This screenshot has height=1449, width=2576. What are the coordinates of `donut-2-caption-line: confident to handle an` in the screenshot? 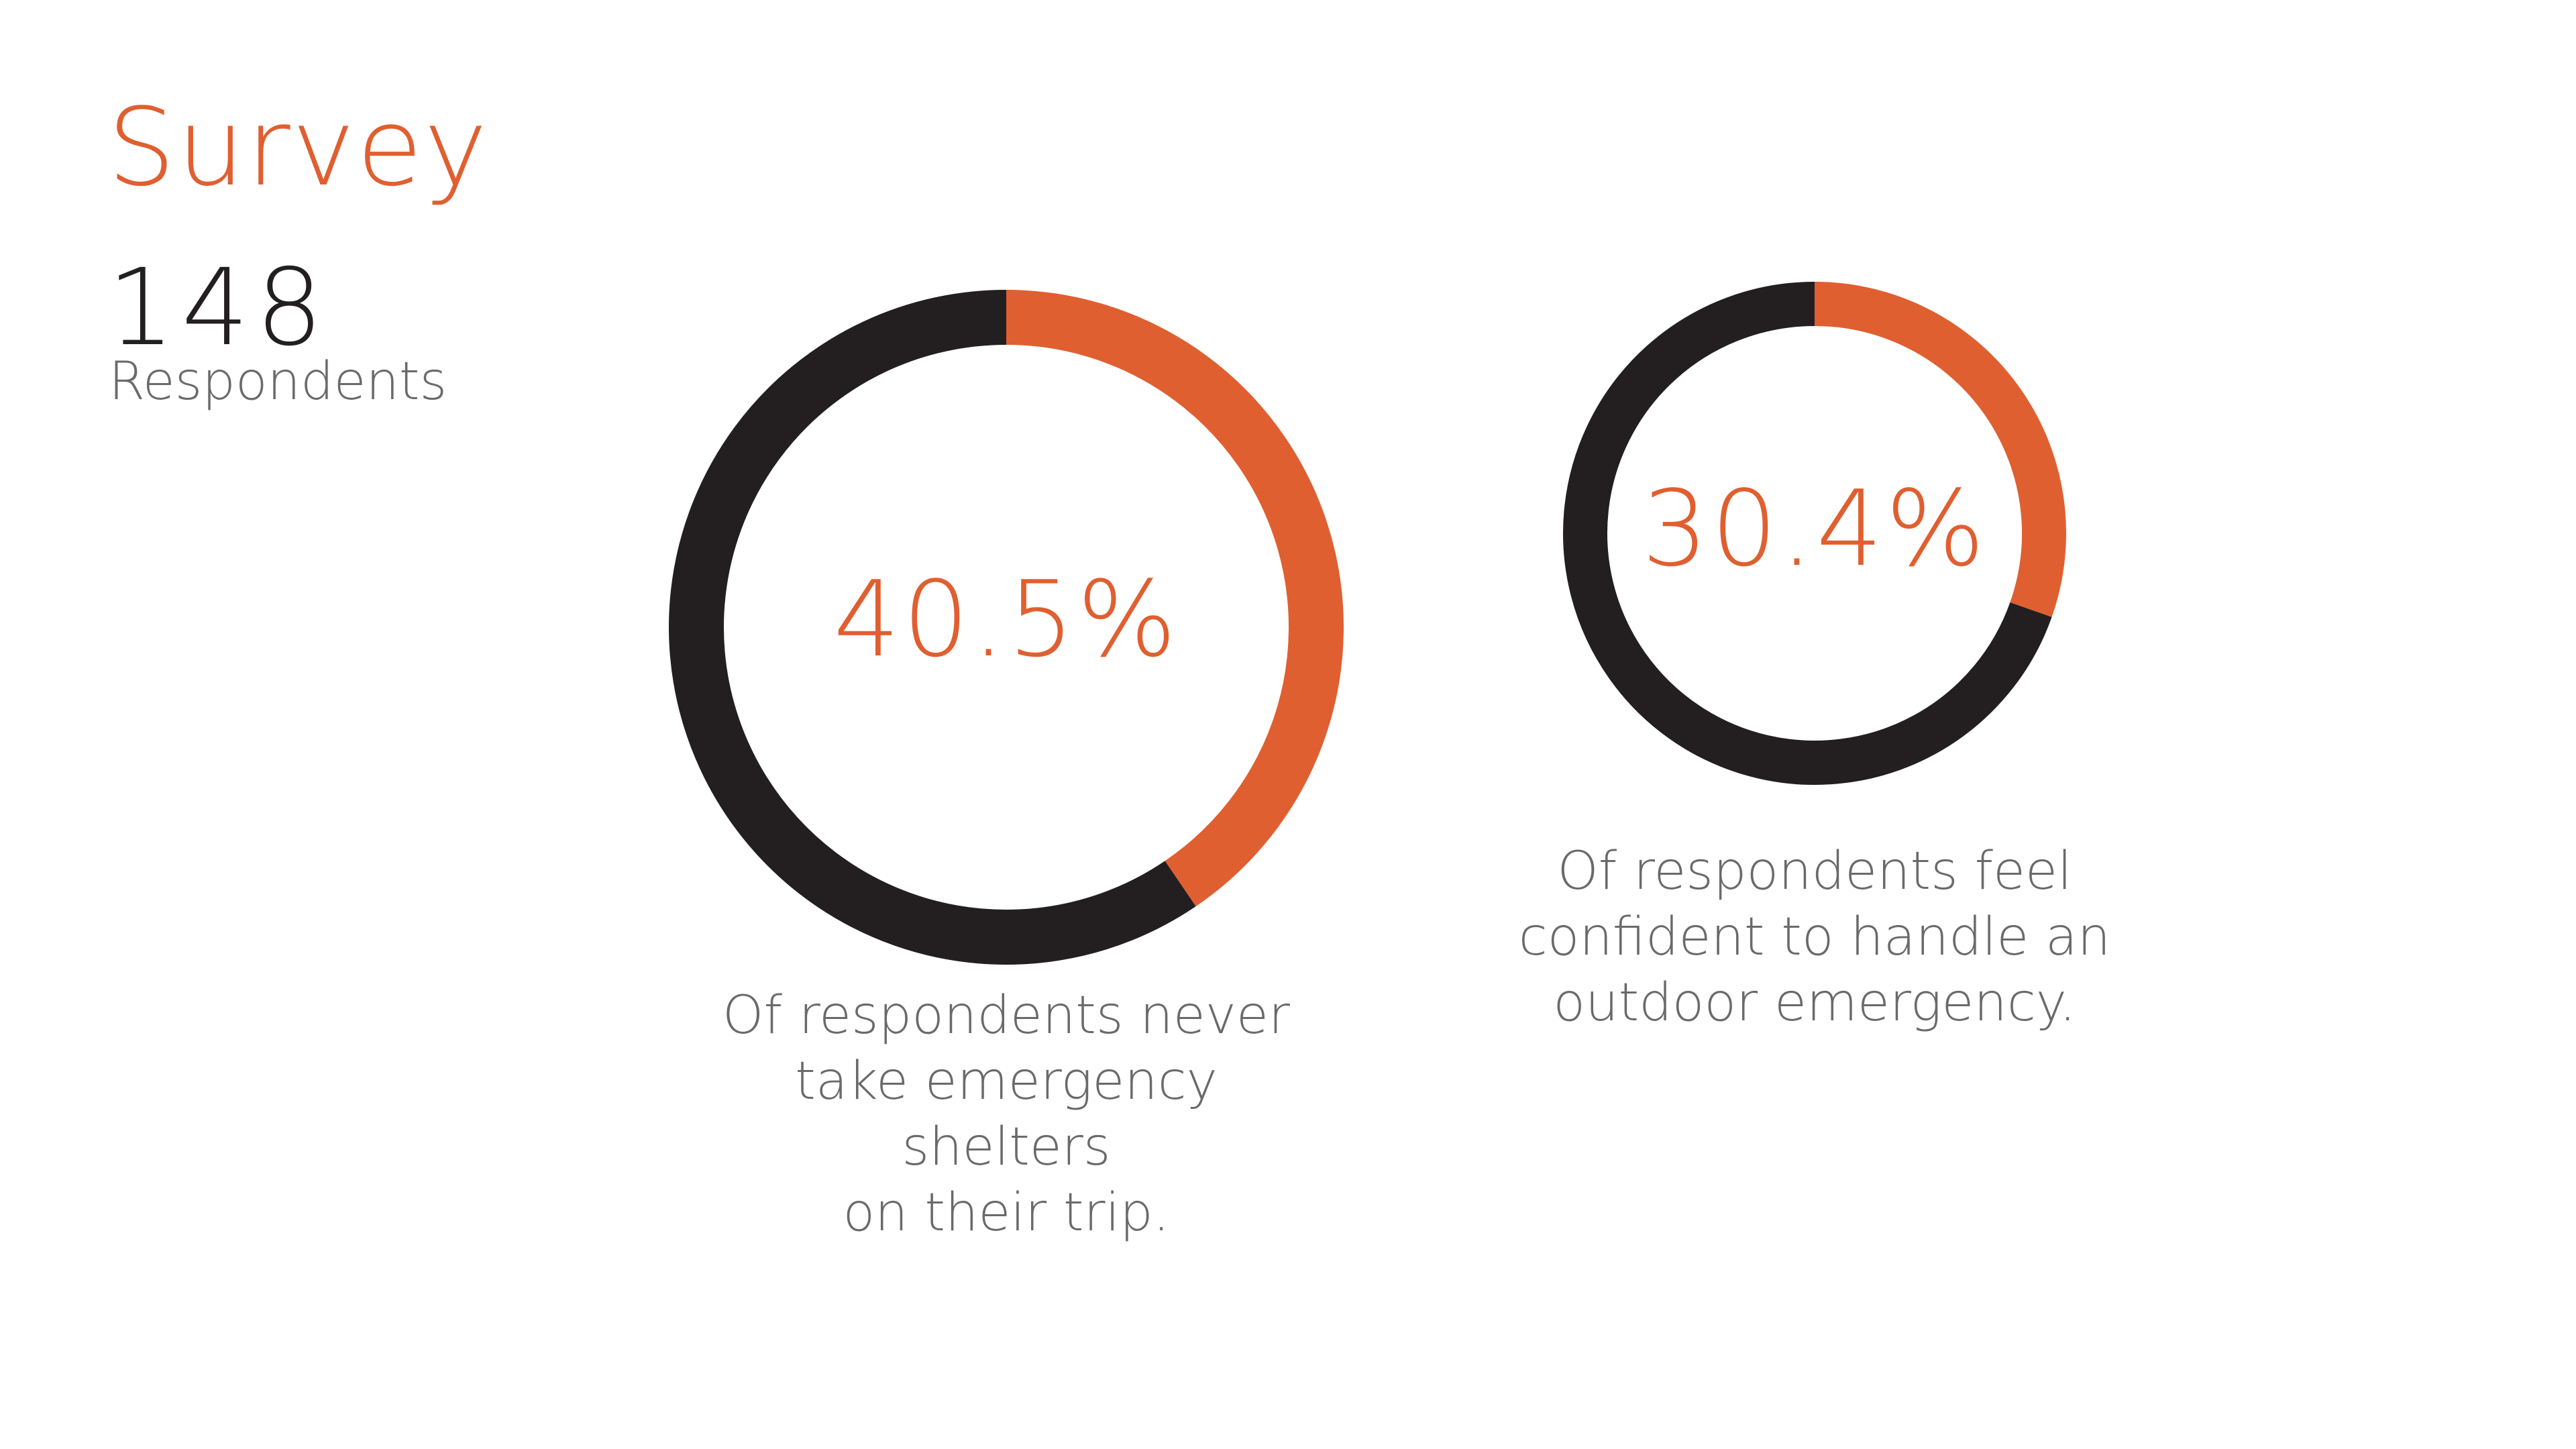 It's located at (1814, 937).